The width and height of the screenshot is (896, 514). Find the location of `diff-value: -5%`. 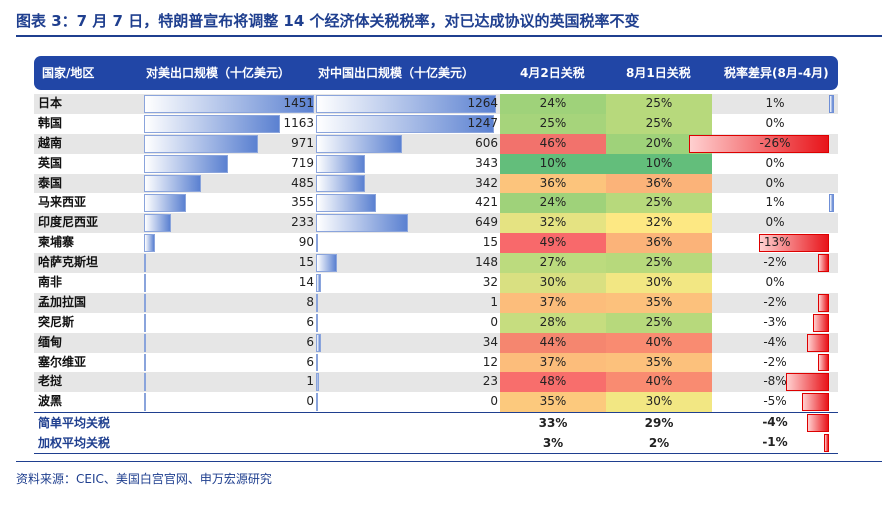

diff-value: -5% is located at coordinates (775, 401).